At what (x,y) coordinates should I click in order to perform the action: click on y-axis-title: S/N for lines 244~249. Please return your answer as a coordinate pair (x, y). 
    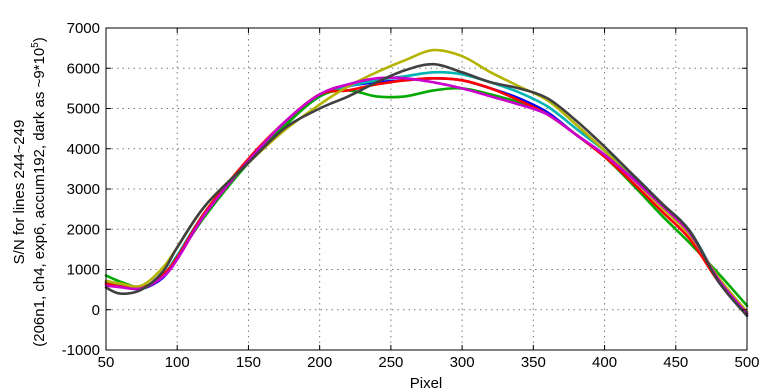
    Looking at the image, I should click on (19, 192).